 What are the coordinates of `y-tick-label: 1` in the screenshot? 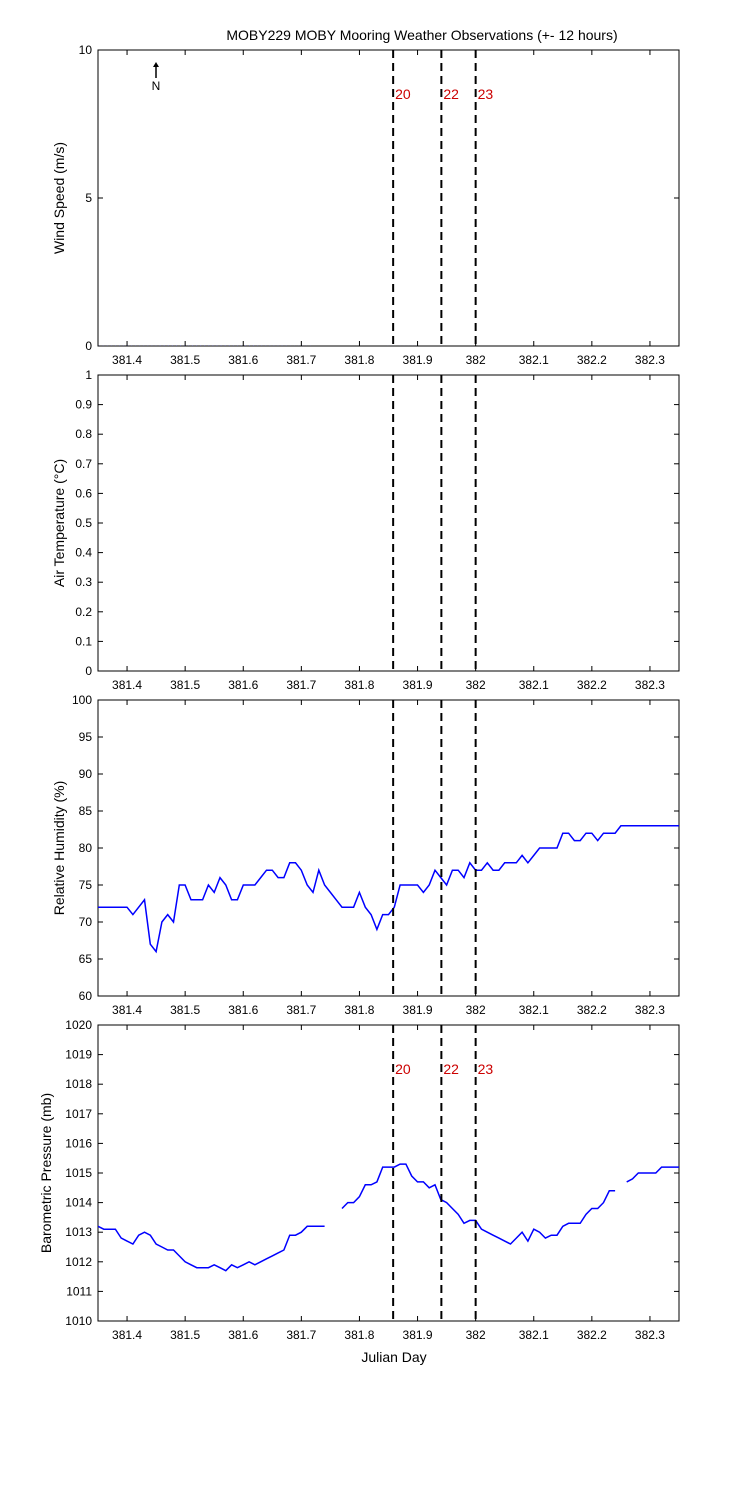 It's located at (88, 375).